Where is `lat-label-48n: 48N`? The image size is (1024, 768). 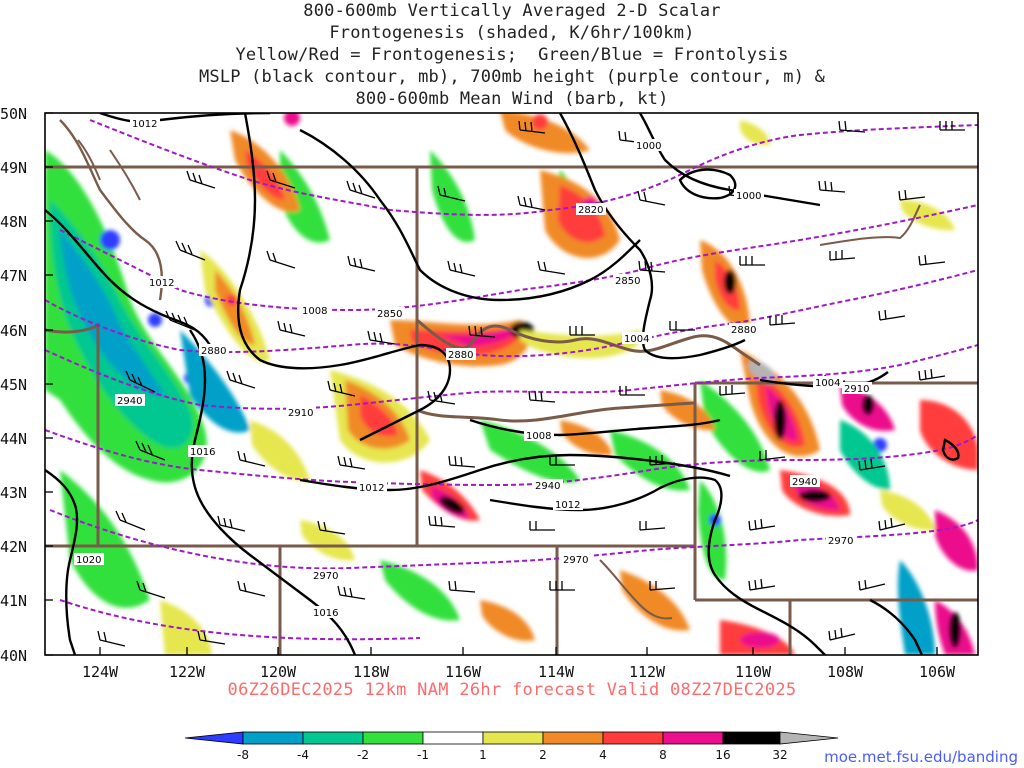
lat-label-48n: 48N is located at coordinates (13, 222).